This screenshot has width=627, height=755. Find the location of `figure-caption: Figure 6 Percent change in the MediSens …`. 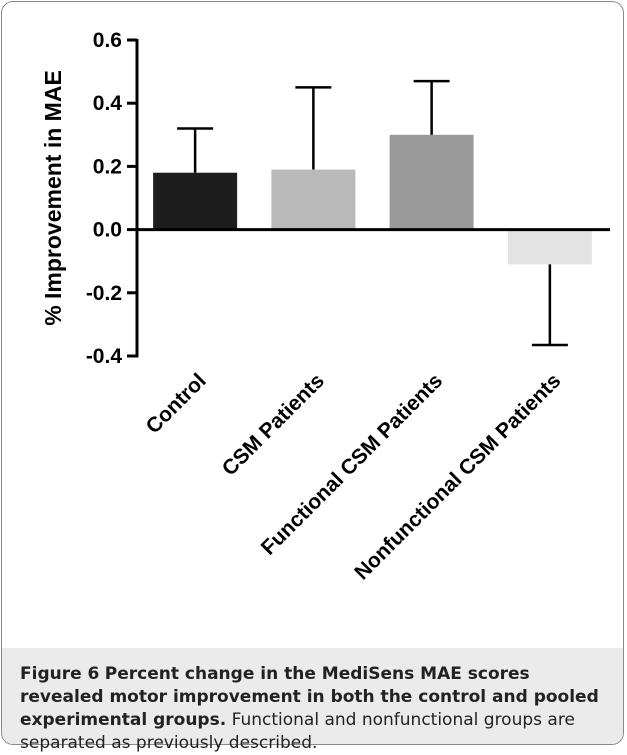

figure-caption: Figure 6 Percent change in the MediSens … is located at coordinates (315, 709).